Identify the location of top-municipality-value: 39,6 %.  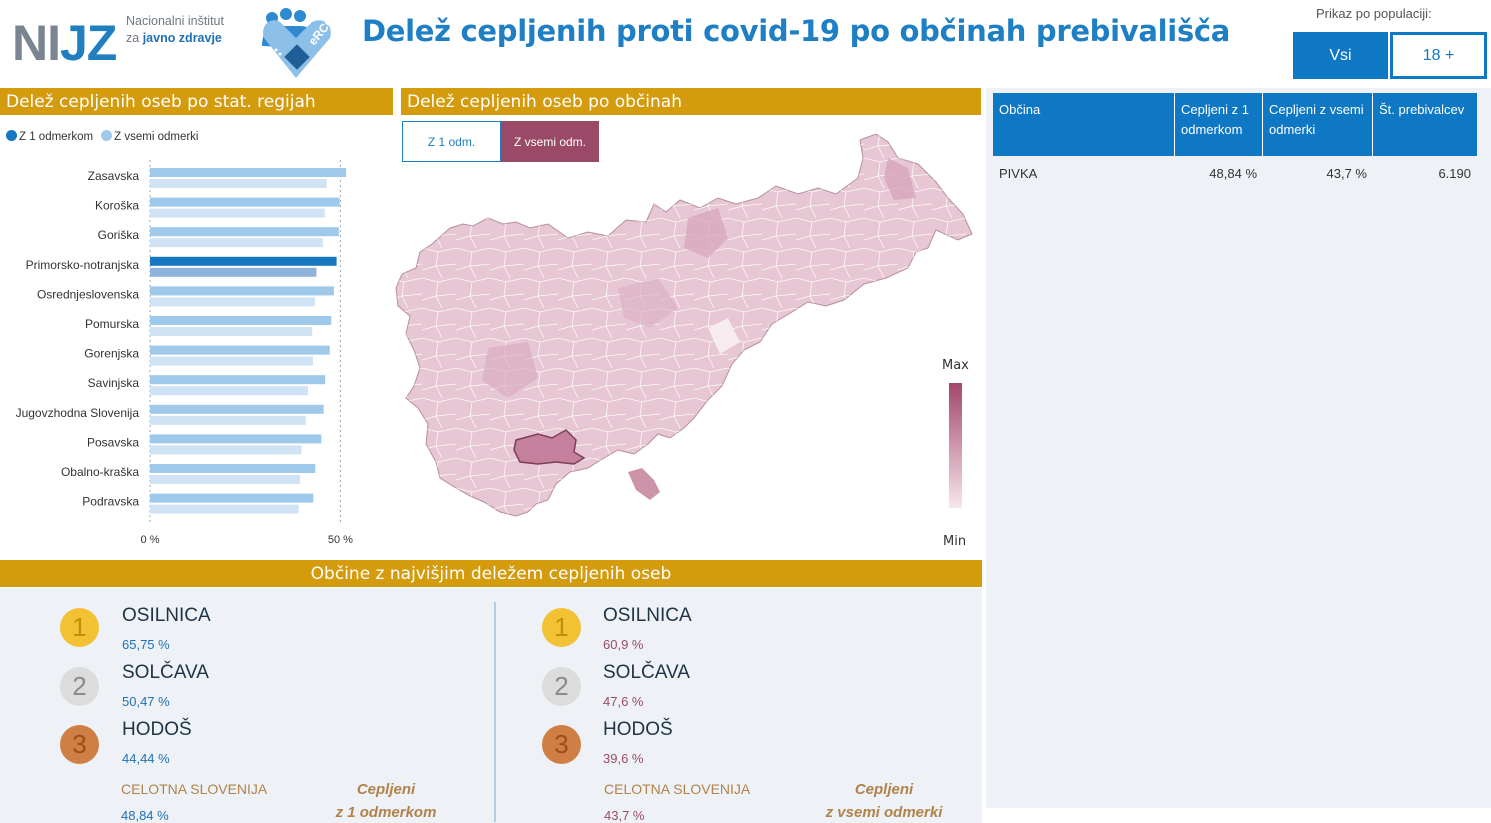
(623, 758).